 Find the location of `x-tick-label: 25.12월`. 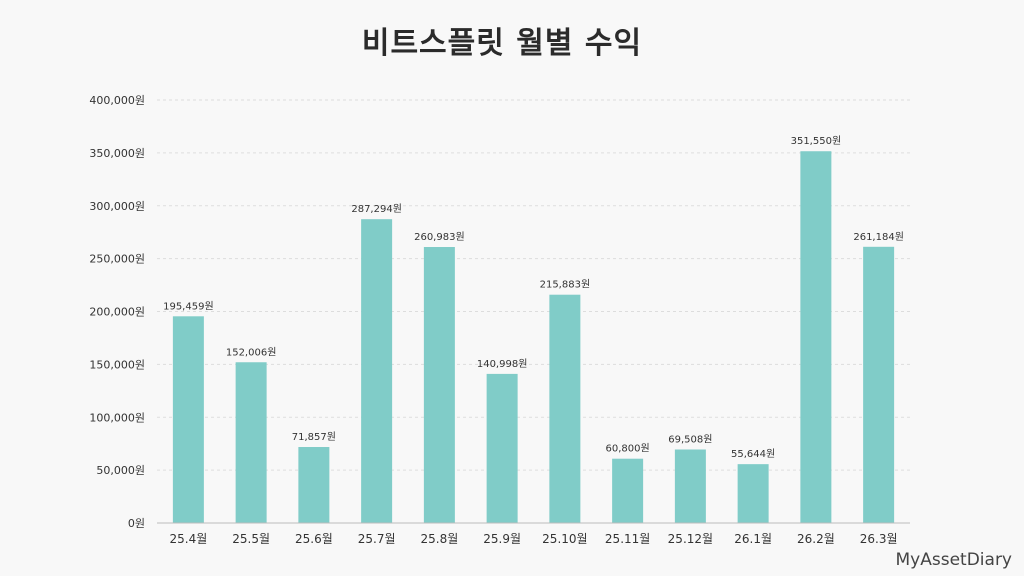

x-tick-label: 25.12월 is located at coordinates (690, 539).